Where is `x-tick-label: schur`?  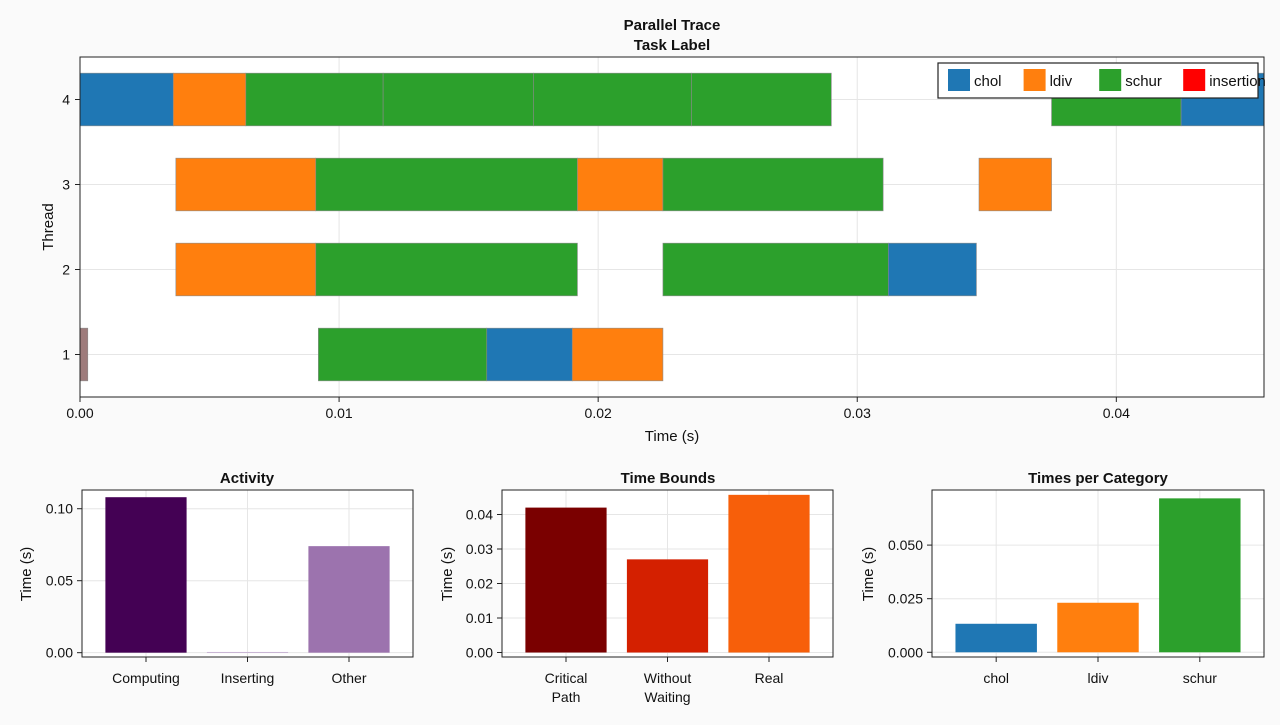
x-tick-label: schur is located at coordinates (1200, 678).